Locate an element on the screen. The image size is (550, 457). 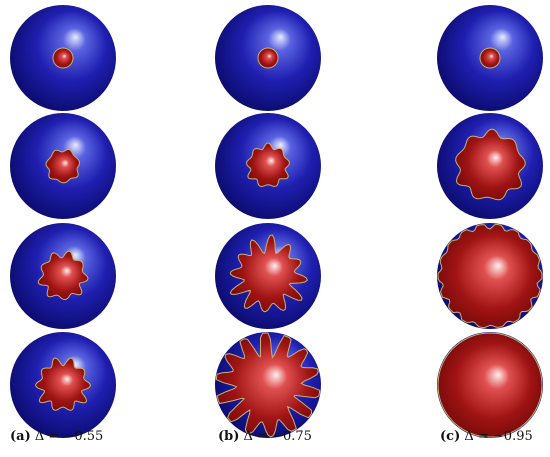
caption-c: (c) Δ = −0.95 is located at coordinates (486, 436).